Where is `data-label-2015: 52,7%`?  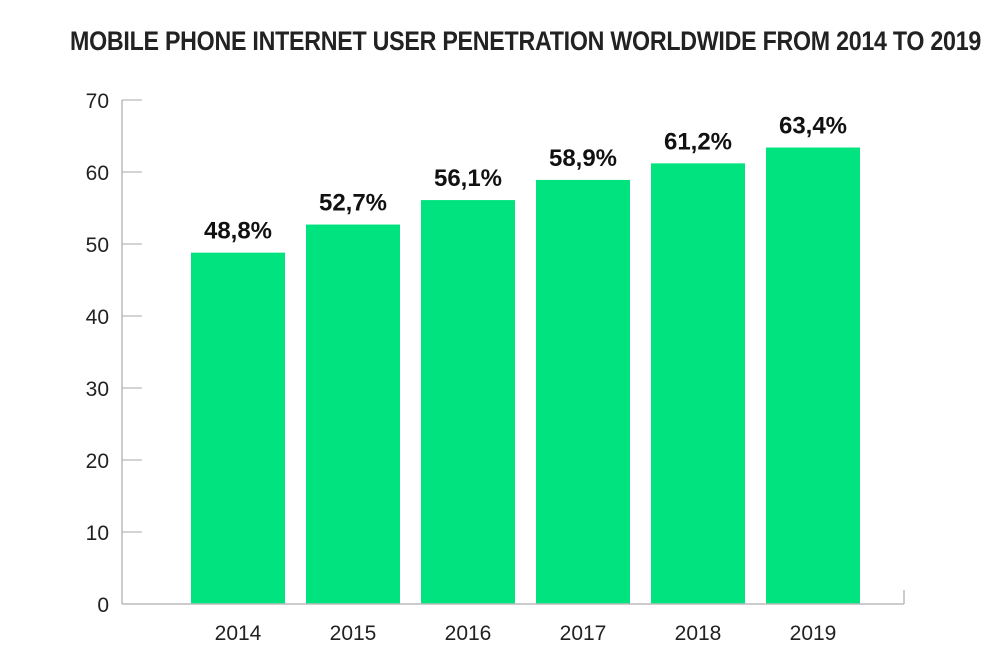 data-label-2015: 52,7% is located at coordinates (353, 203).